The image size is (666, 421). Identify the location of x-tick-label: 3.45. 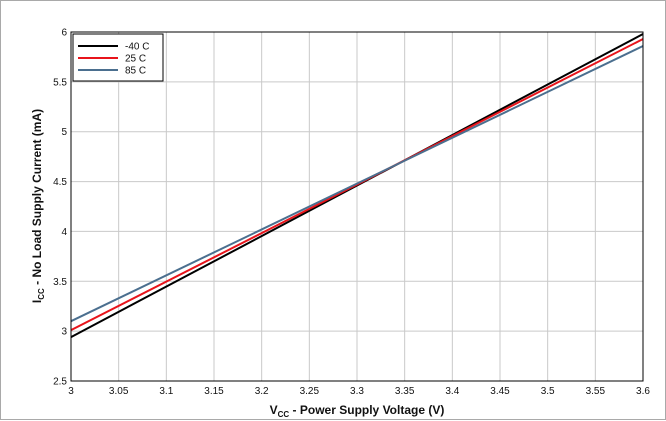
(500, 391).